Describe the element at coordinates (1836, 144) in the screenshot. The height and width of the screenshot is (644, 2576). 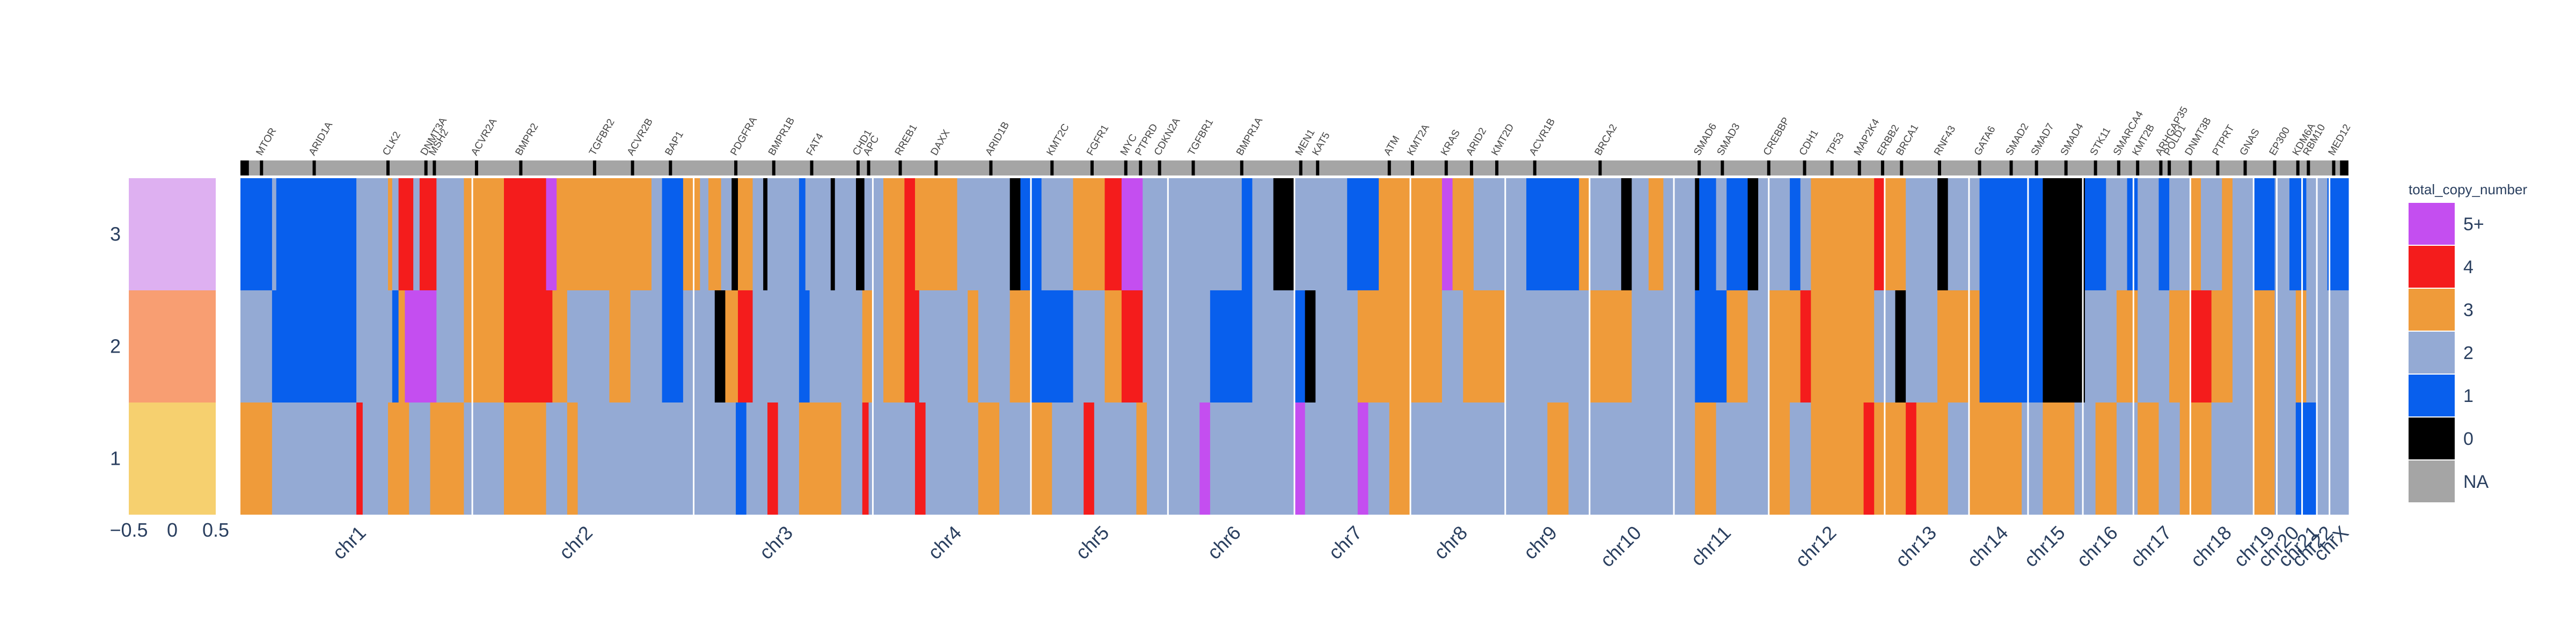
I see `gene-label: TP53` at that location.